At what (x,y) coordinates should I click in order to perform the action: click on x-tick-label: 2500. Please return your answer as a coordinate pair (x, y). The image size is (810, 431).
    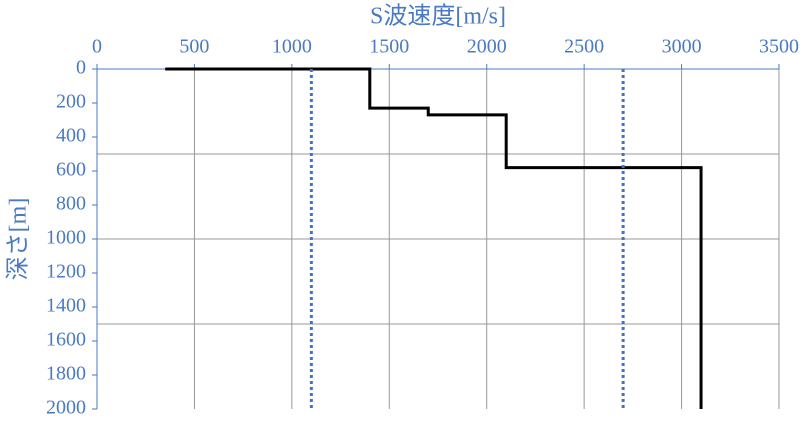
    Looking at the image, I should click on (584, 47).